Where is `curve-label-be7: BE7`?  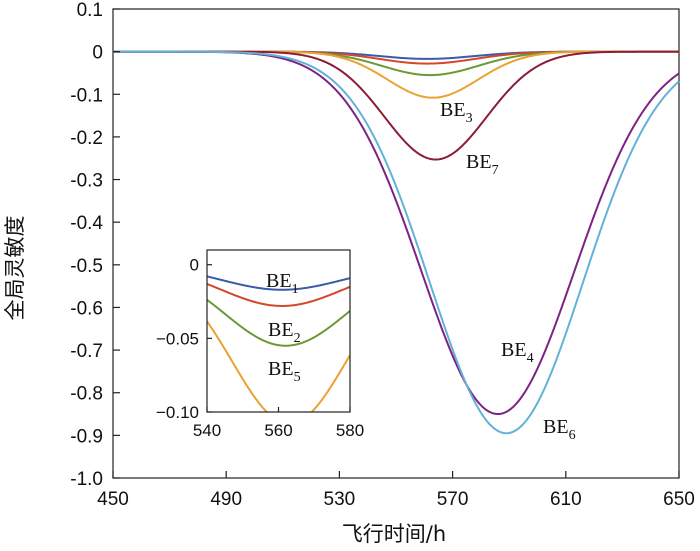
curve-label-be7: BE7 is located at coordinates (482, 164).